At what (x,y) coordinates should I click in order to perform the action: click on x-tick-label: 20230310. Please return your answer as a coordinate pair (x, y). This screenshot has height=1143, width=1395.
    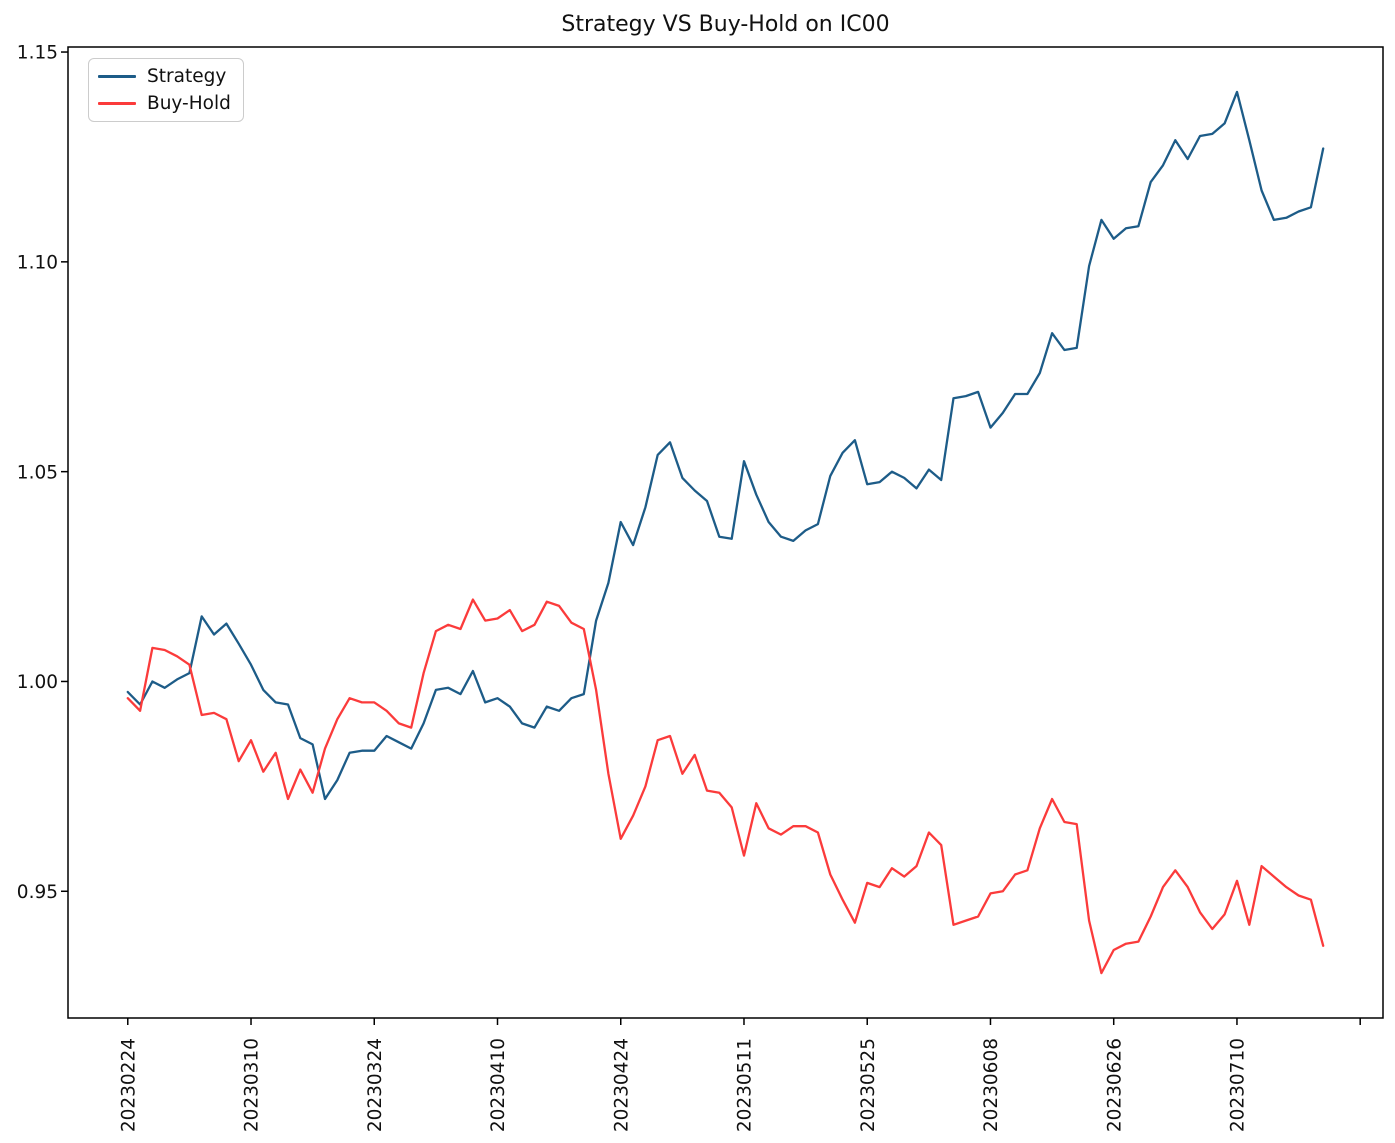
    Looking at the image, I should click on (252, 1085).